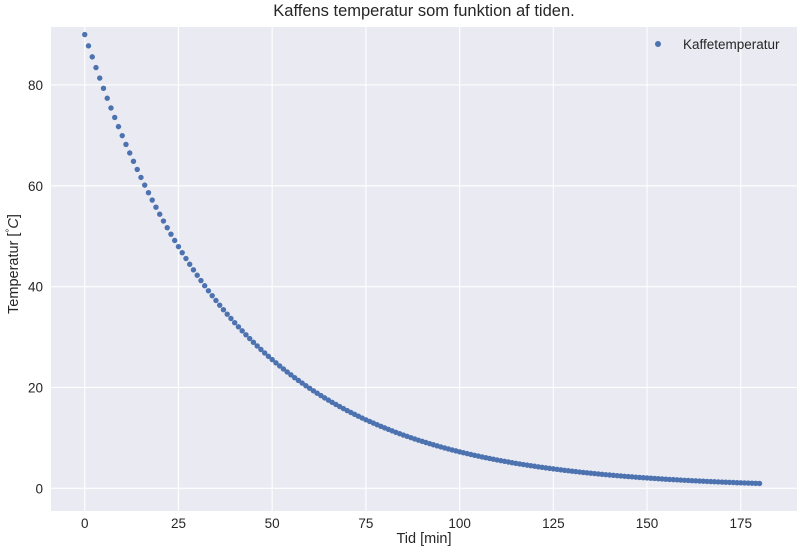 Image resolution: width=800 pixels, height=550 pixels. Describe the element at coordinates (741, 523) in the screenshot. I see `x-tick-label: 175` at that location.